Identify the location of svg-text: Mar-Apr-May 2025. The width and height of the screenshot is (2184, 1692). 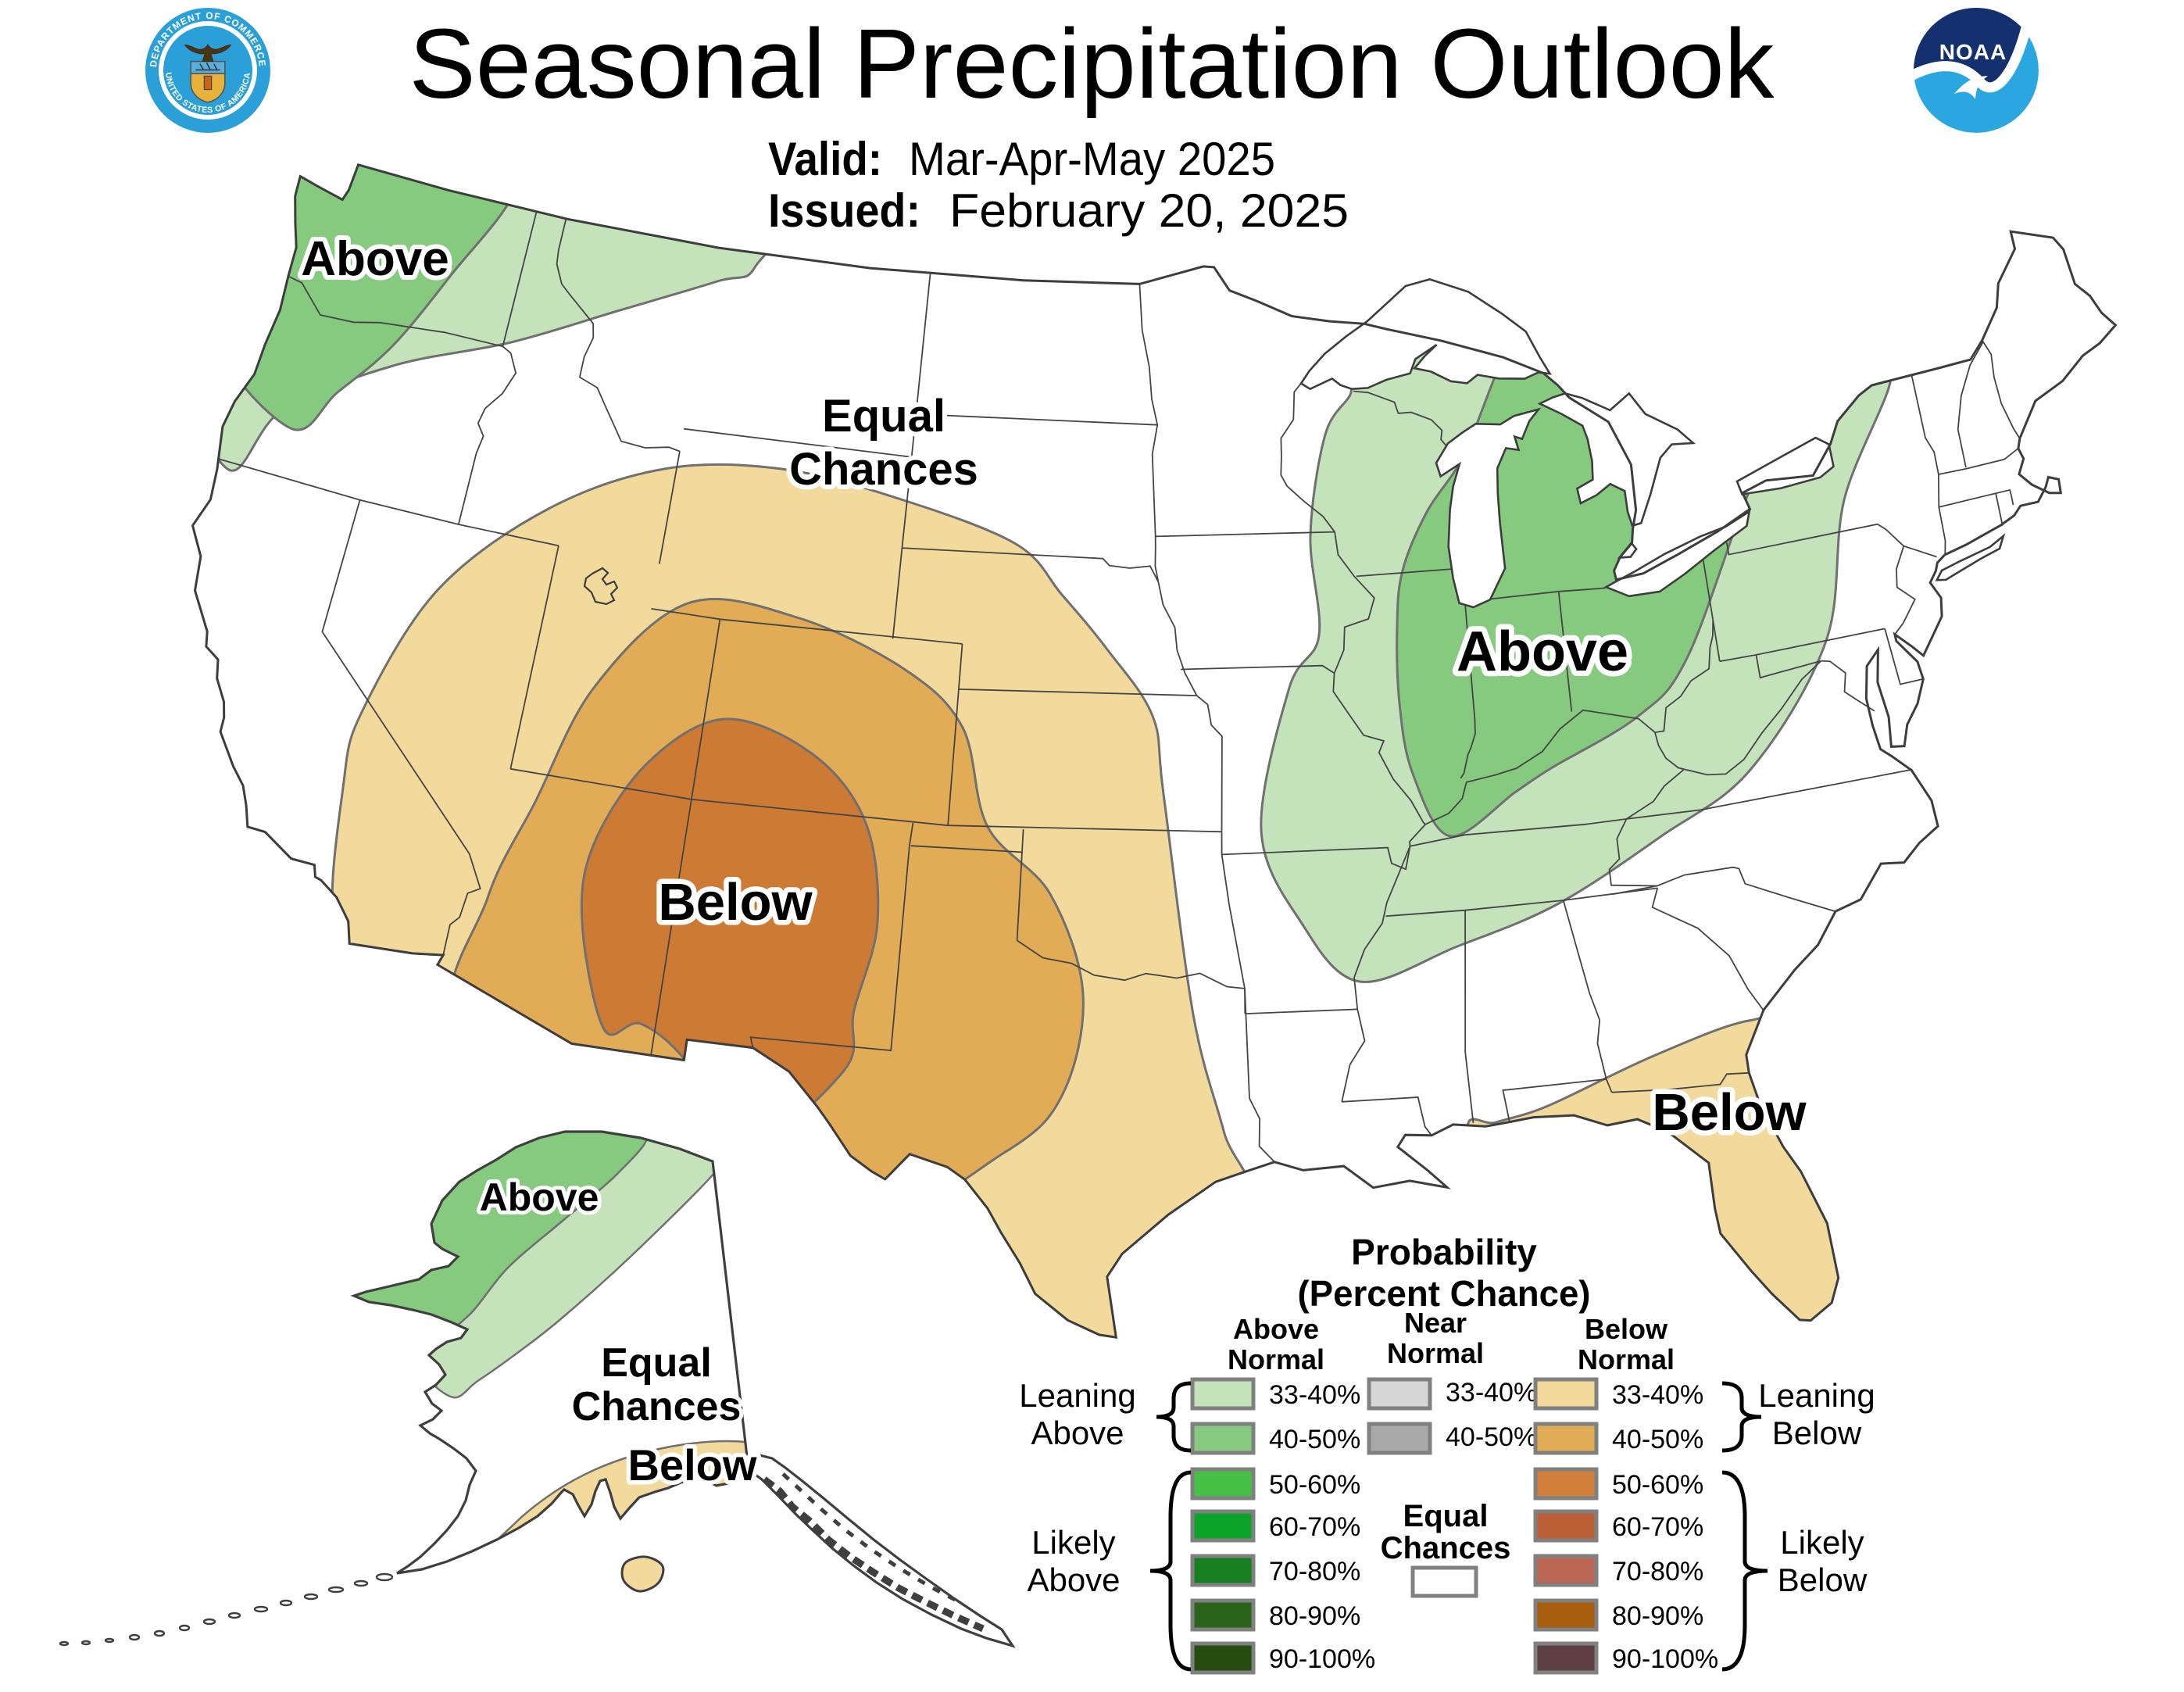
(1092, 159).